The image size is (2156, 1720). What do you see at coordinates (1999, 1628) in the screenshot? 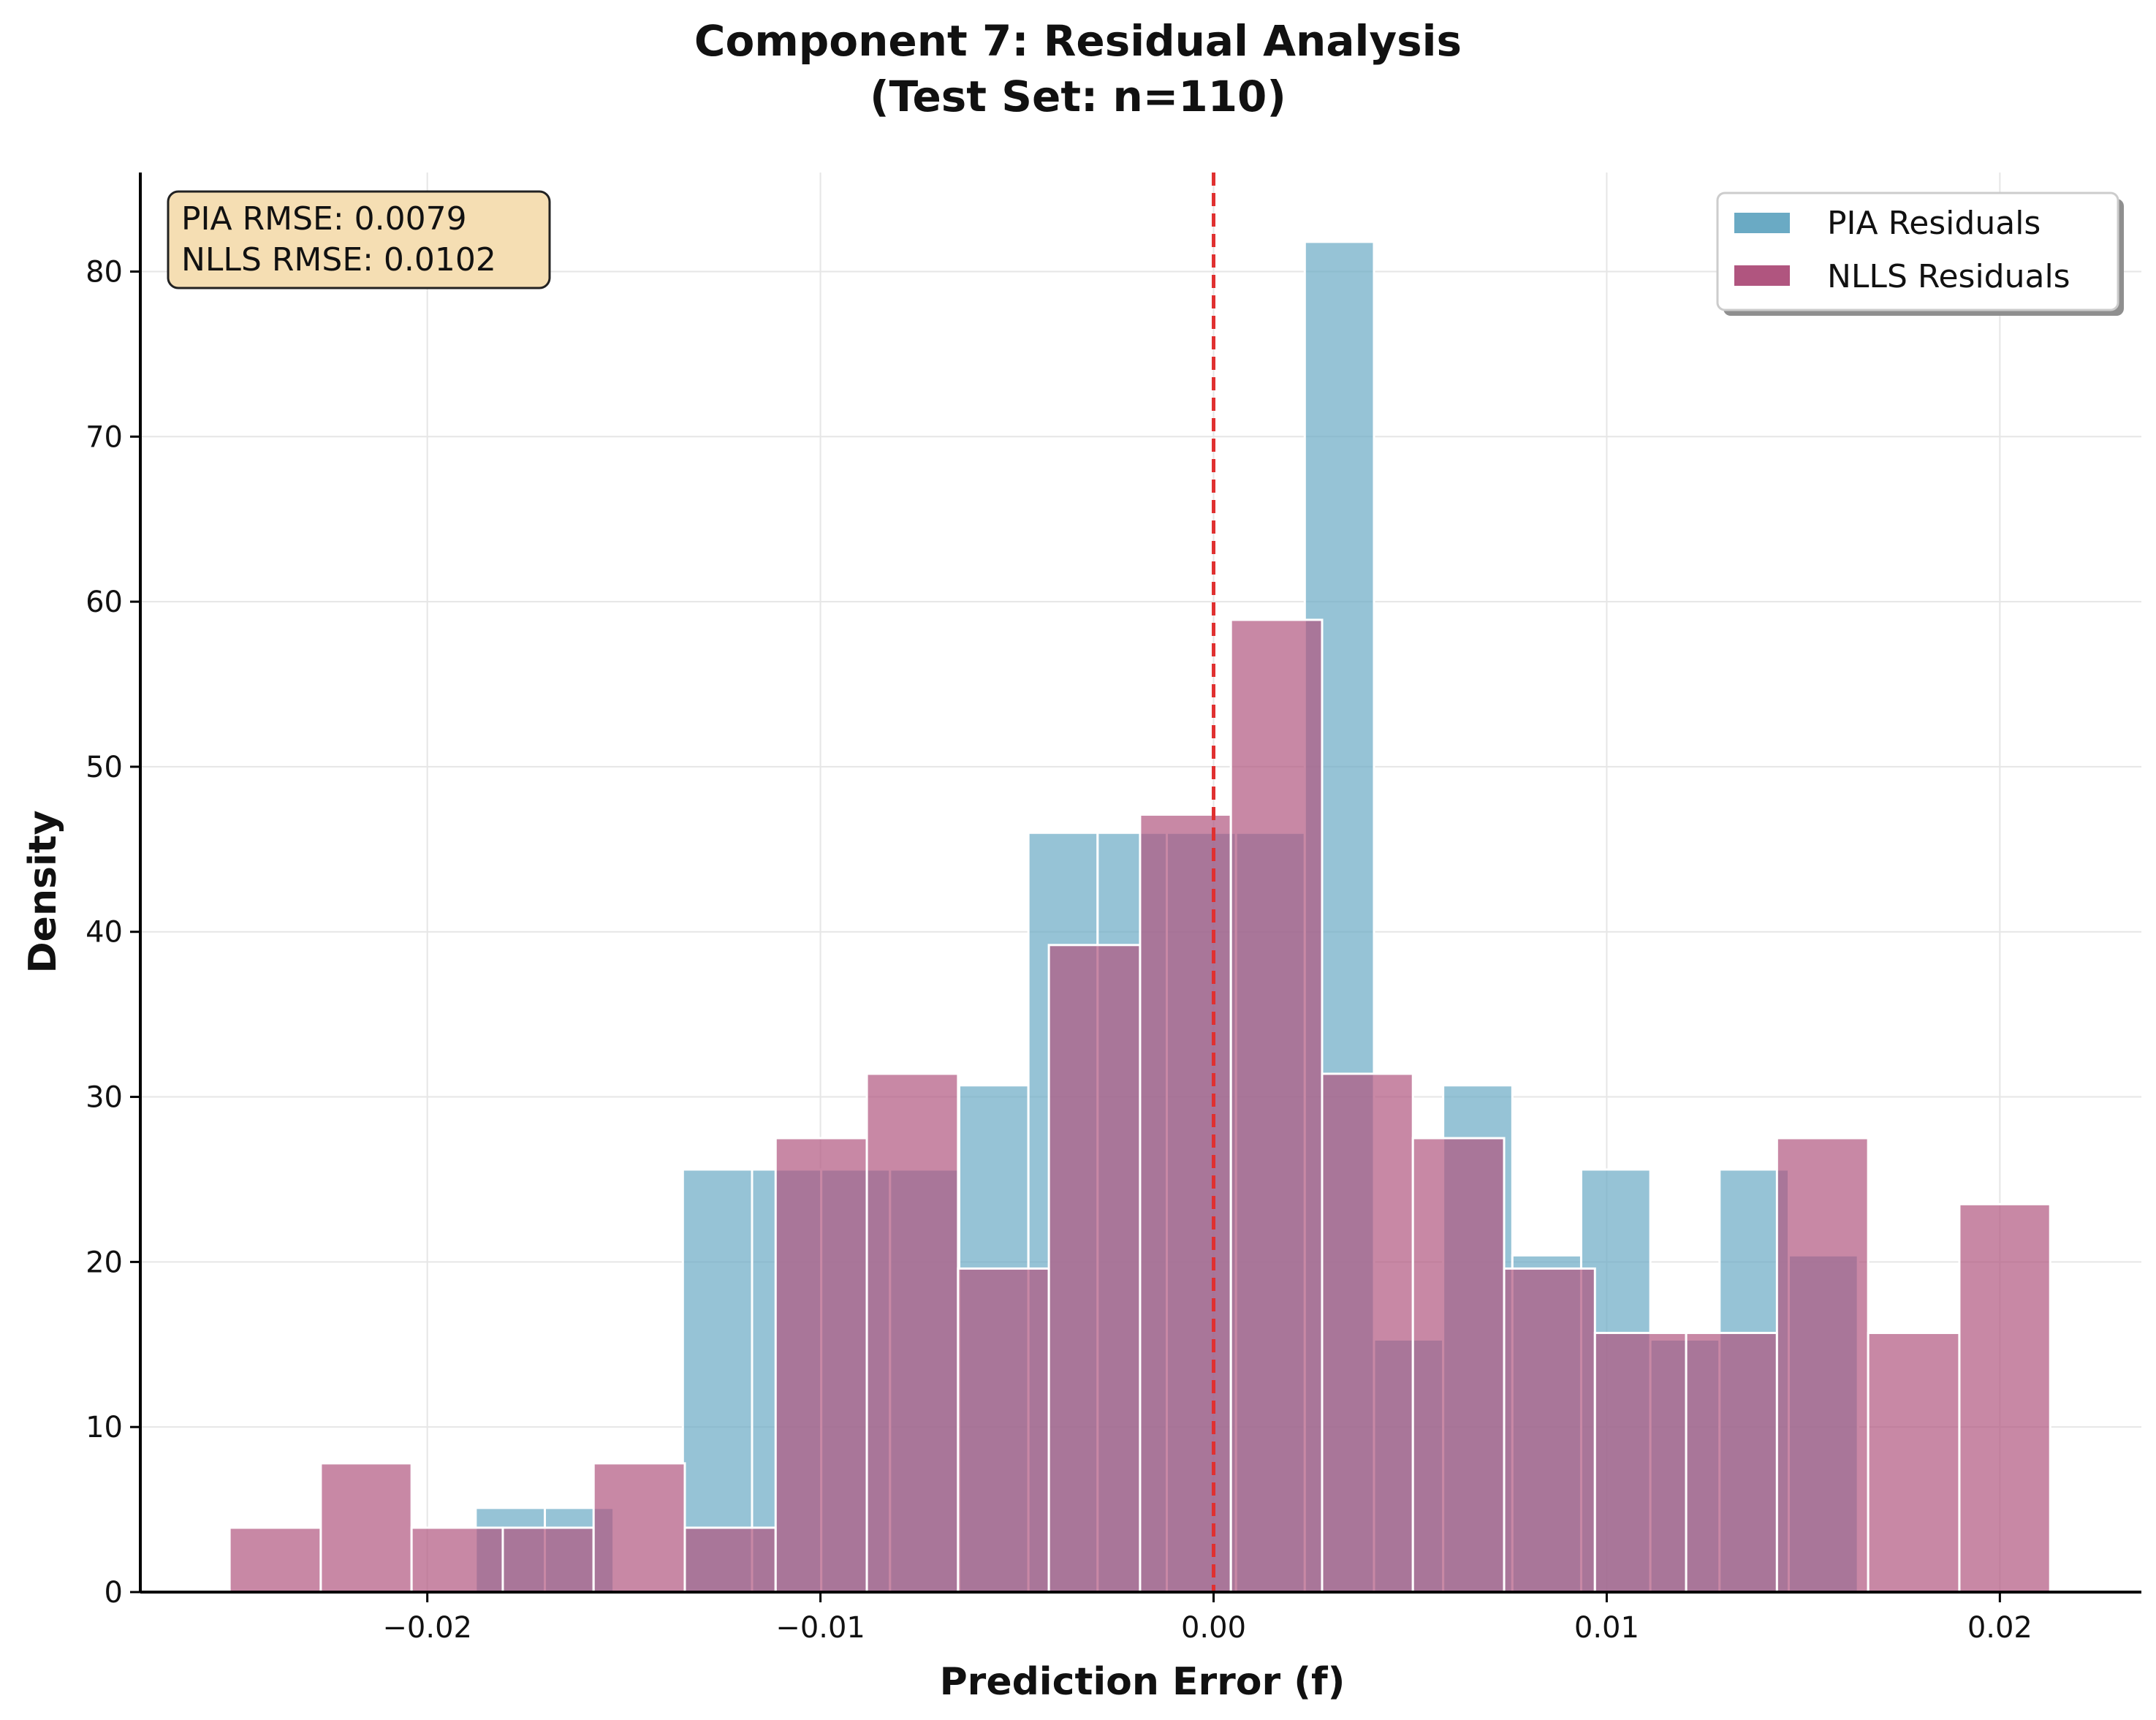
I see `x-tick-label-4: 0.02` at bounding box center [1999, 1628].